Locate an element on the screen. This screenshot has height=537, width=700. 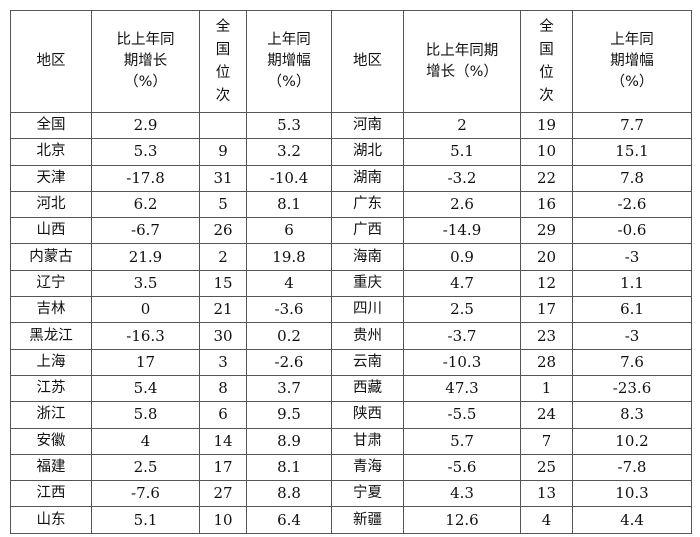
table-row: 福建 2.5 17 8.1 青海 -5.6 25 -7.8 is located at coordinates (351, 467).